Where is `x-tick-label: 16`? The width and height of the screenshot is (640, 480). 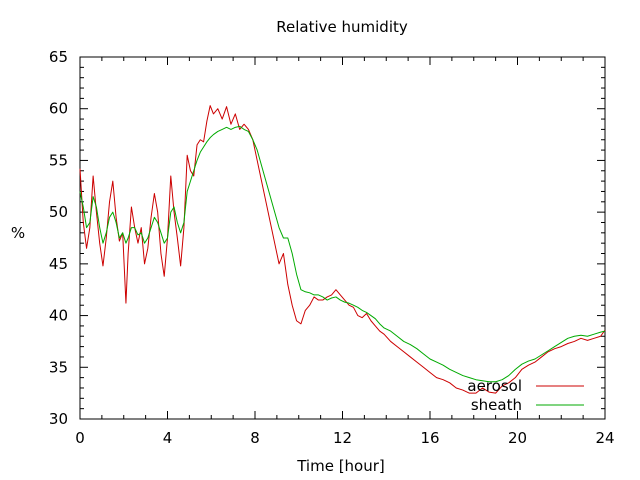 x-tick-label: 16 is located at coordinates (429, 438).